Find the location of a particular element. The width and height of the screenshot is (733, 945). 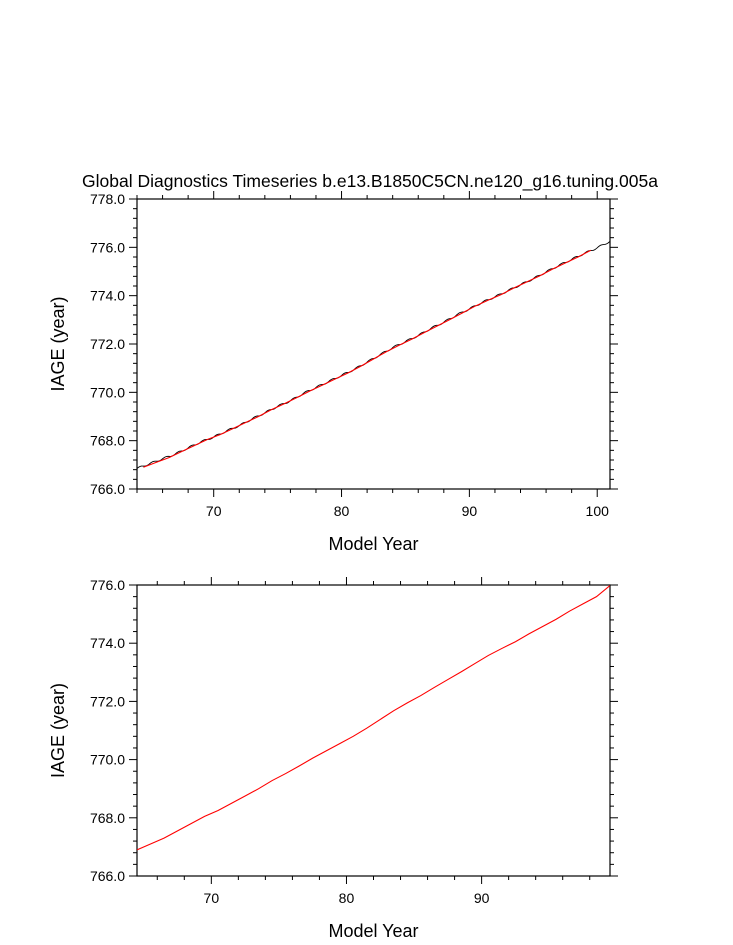

y-tick-label: 778.0 is located at coordinates (107, 199).